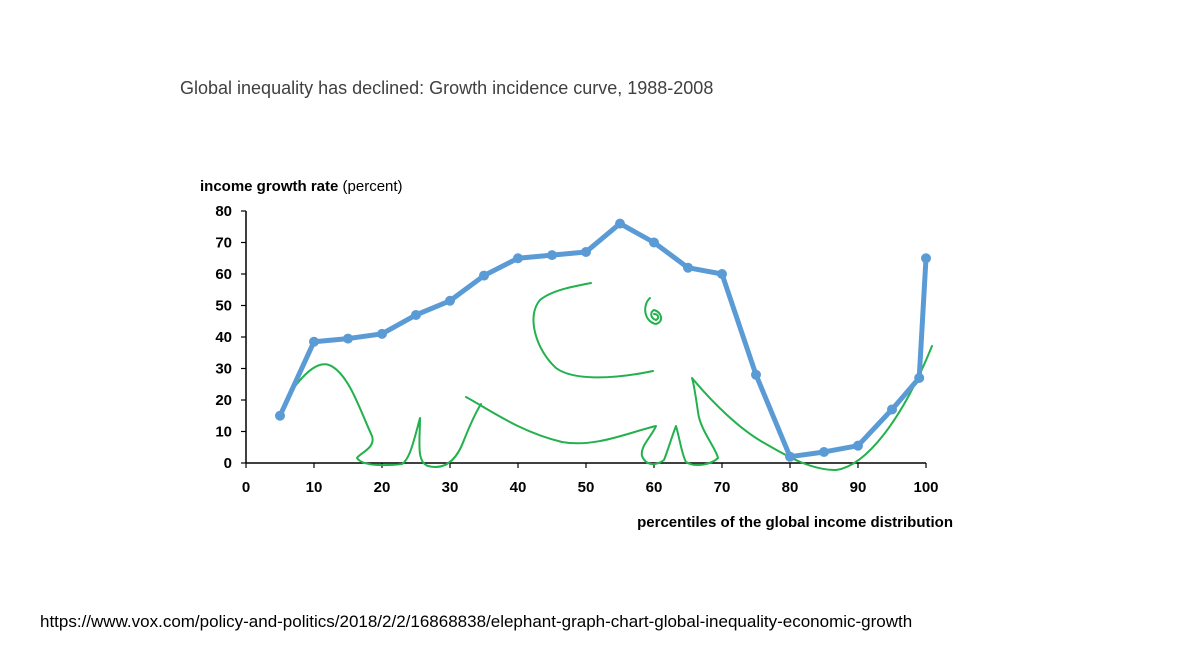 This screenshot has width=1188, height=664. What do you see at coordinates (223, 369) in the screenshot?
I see `y-tick-label: 30` at bounding box center [223, 369].